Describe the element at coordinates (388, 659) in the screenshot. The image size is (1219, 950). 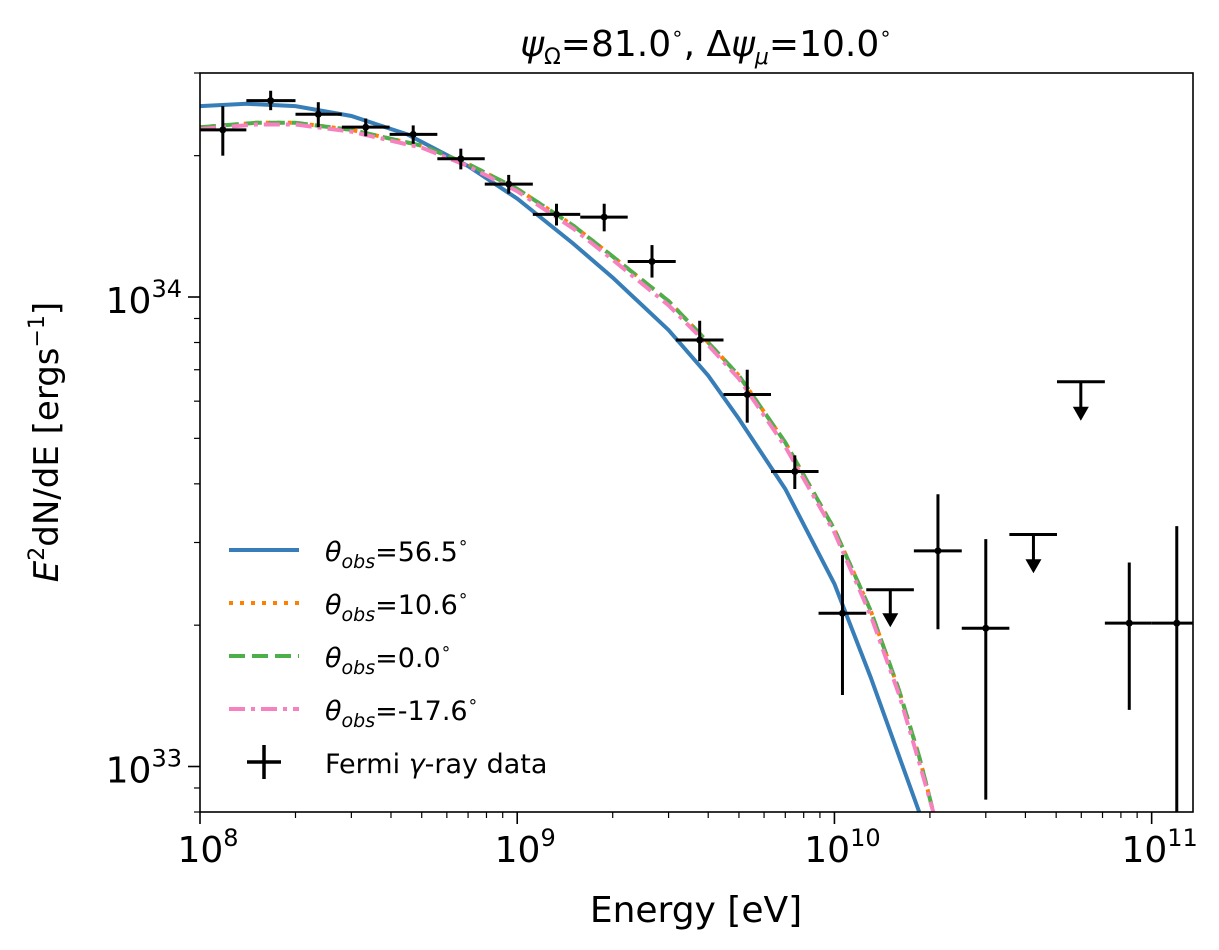
I see `legend-label-theta-0-0: θobs=0.0∘` at that location.